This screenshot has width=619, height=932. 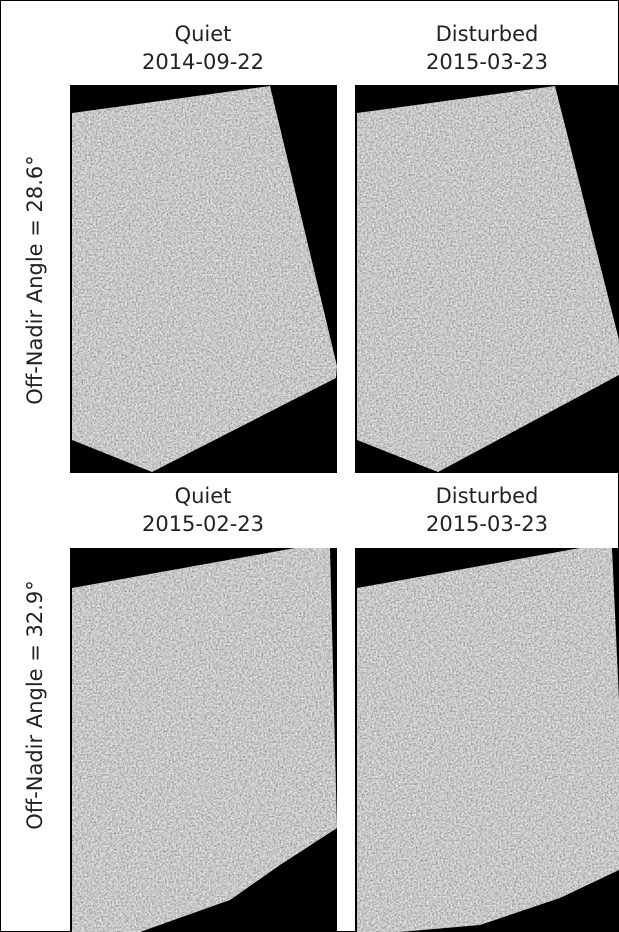 I want to click on date-label: 2014-09-22, so click(x=203, y=62).